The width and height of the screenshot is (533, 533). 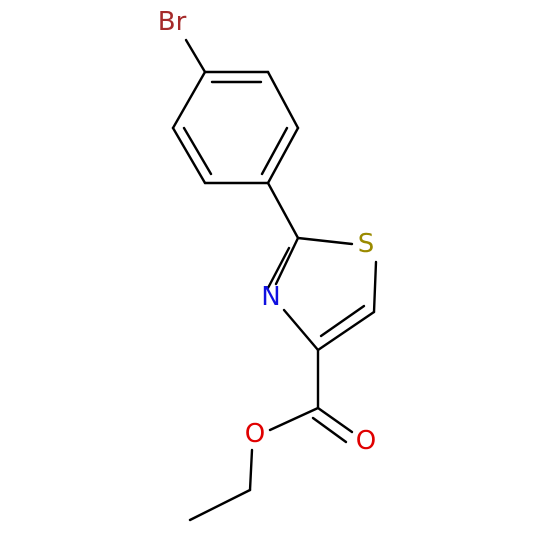 I want to click on atom-label: N, so click(x=270, y=297).